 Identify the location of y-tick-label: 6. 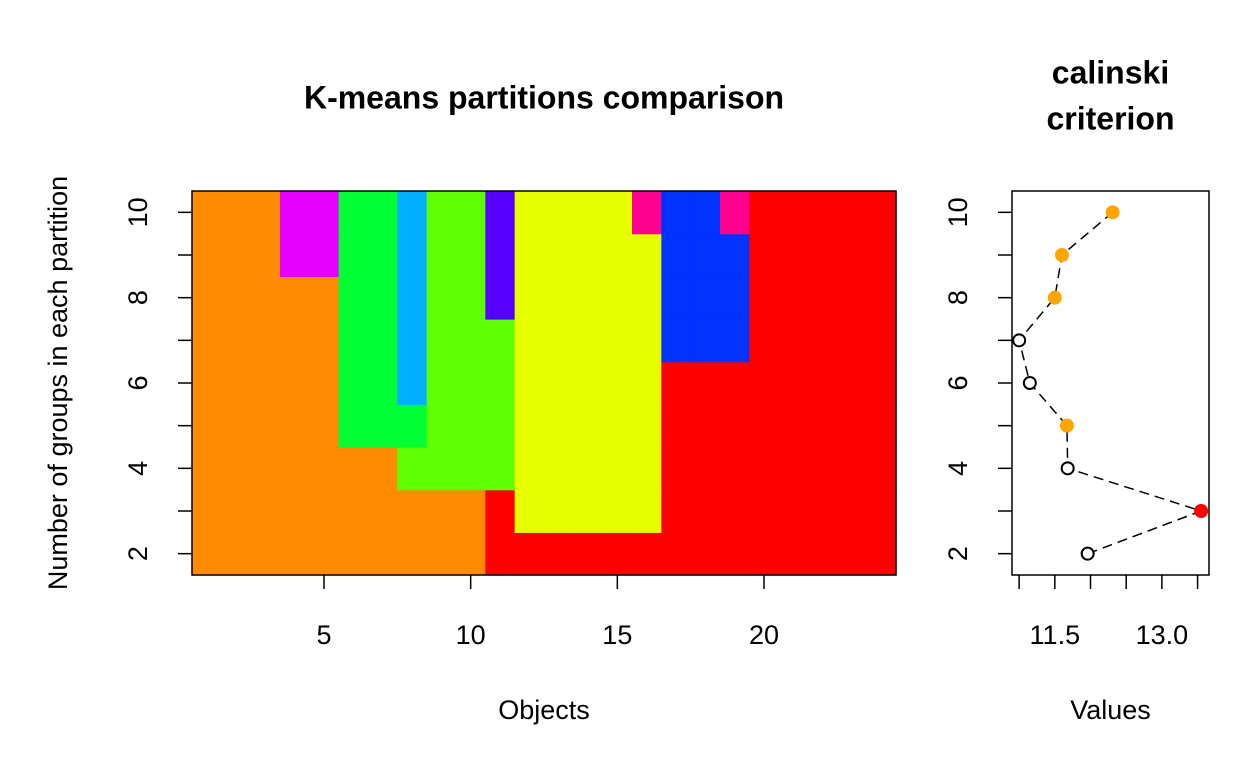
(958, 382).